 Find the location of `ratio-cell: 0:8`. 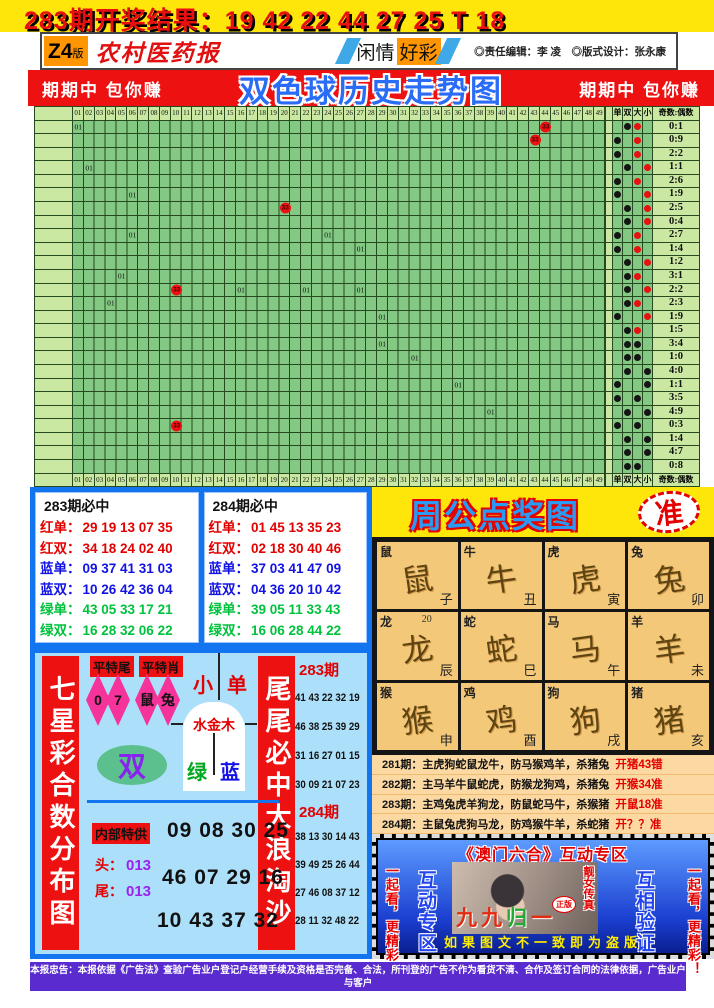

ratio-cell: 0:8 is located at coordinates (676, 466).